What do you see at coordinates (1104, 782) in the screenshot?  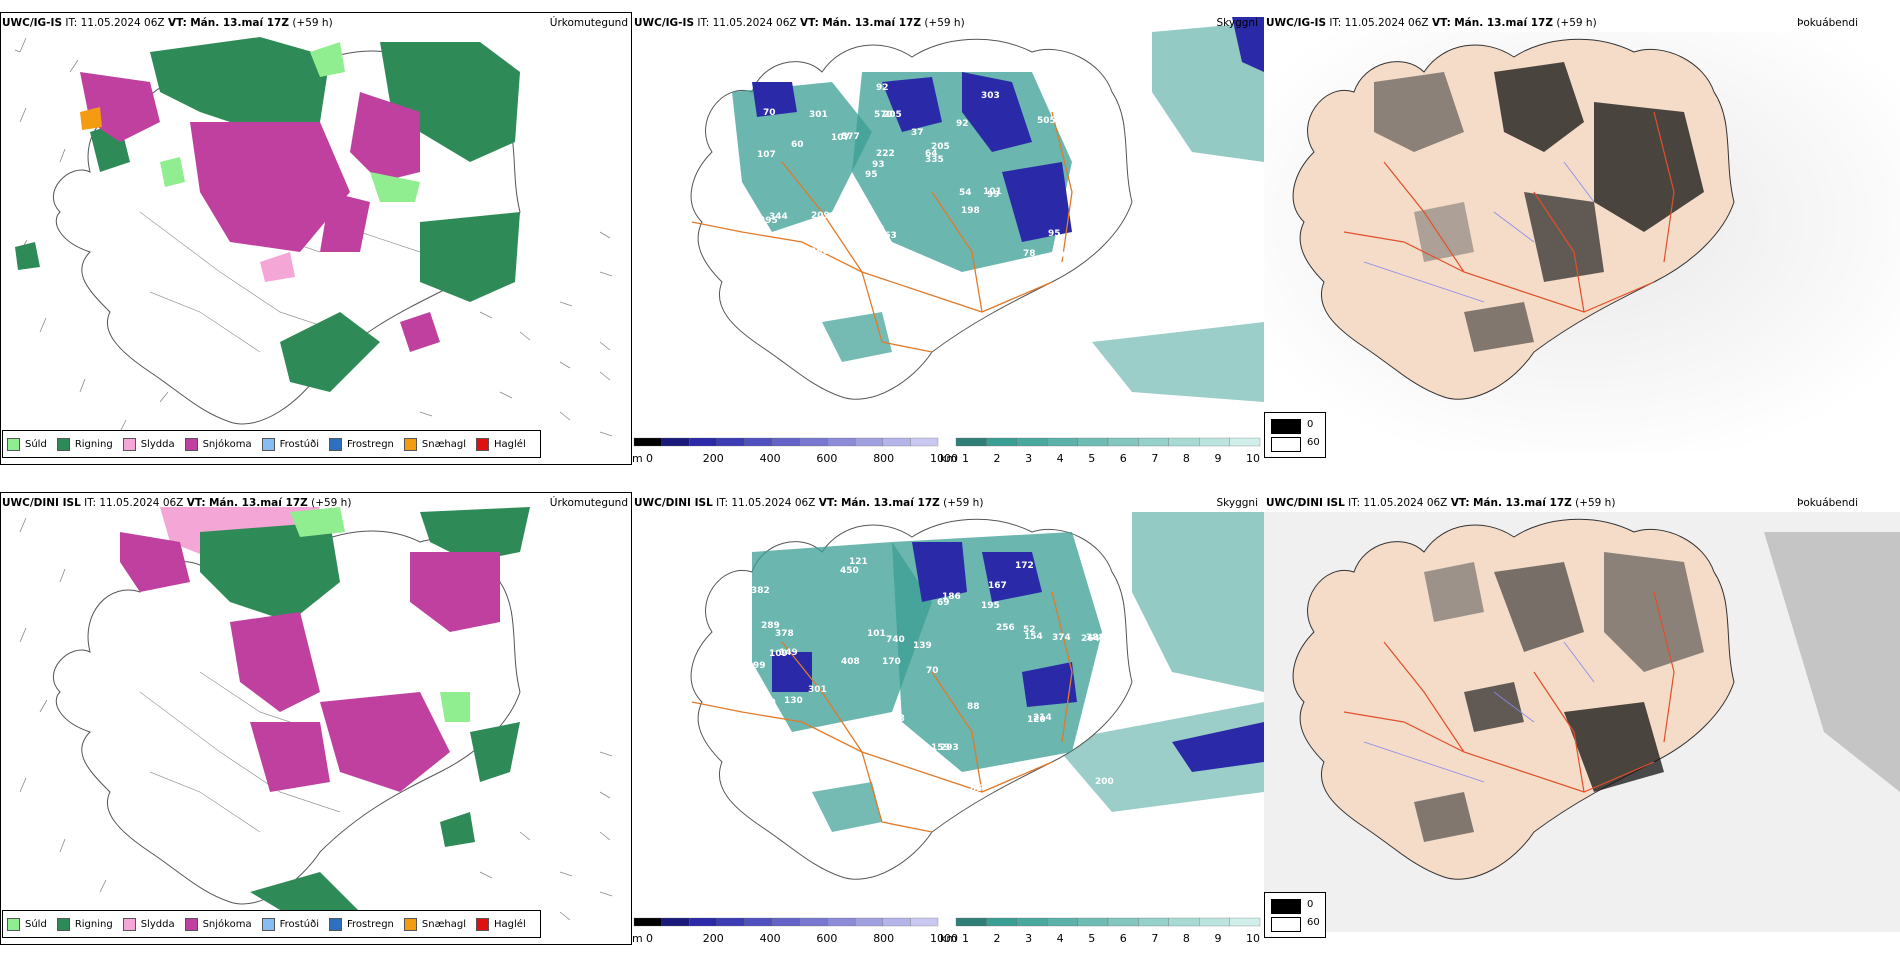 I see `visibility-value: 200` at bounding box center [1104, 782].